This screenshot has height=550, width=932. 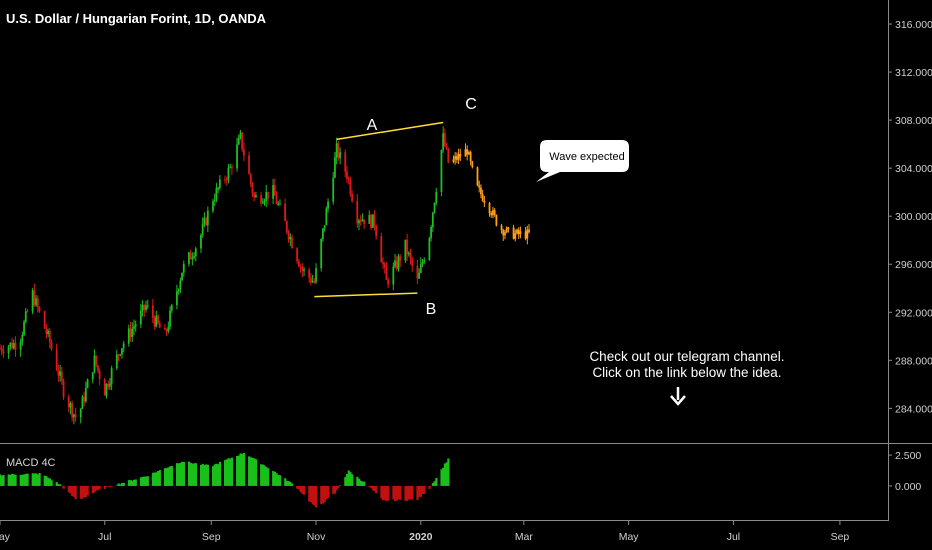 I want to click on price-tick-label: 296.000, so click(x=913, y=265).